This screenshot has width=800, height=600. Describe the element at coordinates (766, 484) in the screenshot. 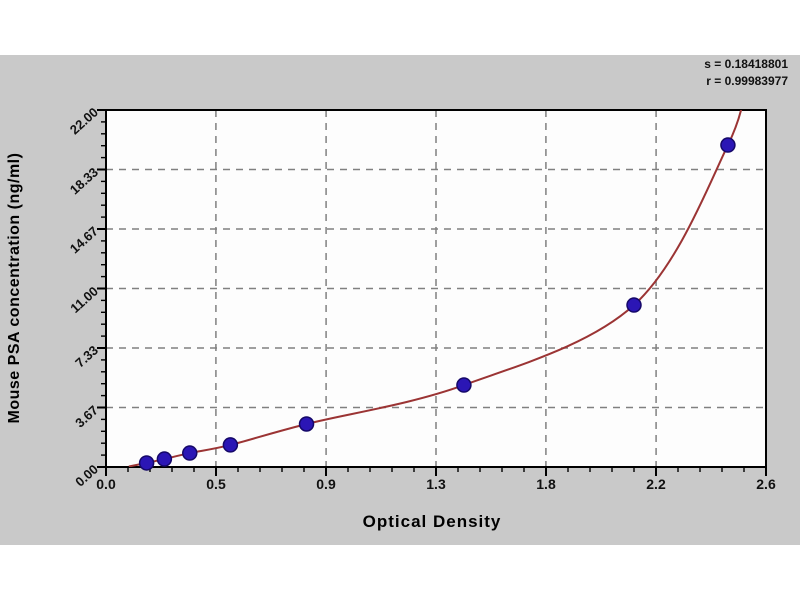

I see `x-tick-label: 2.6` at that location.